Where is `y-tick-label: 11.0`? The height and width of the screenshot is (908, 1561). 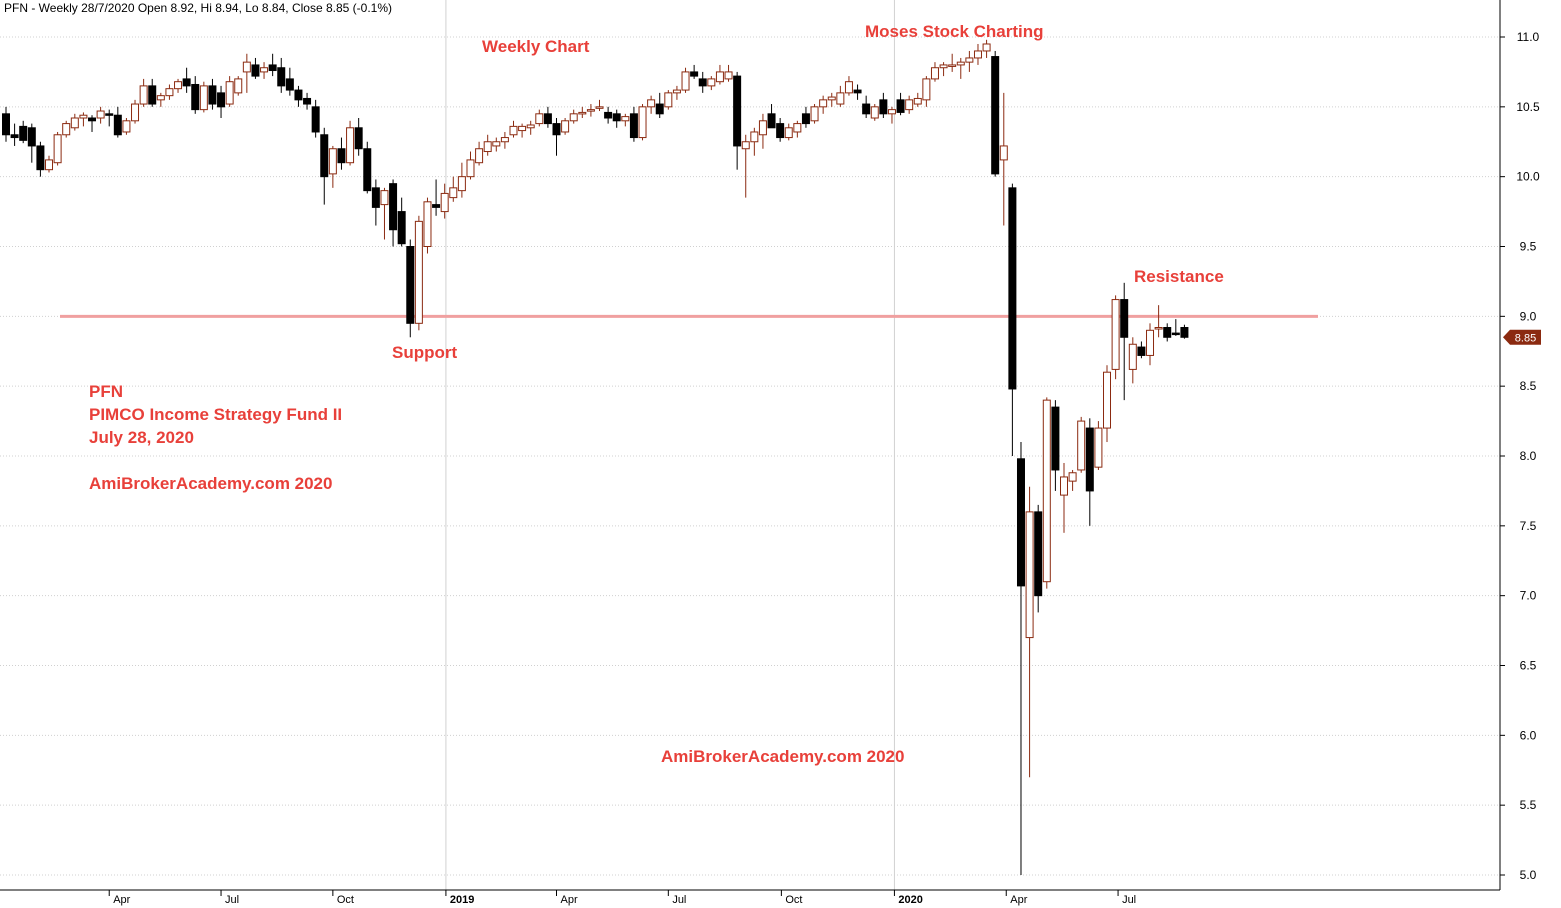
y-tick-label: 11.0 is located at coordinates (1528, 37).